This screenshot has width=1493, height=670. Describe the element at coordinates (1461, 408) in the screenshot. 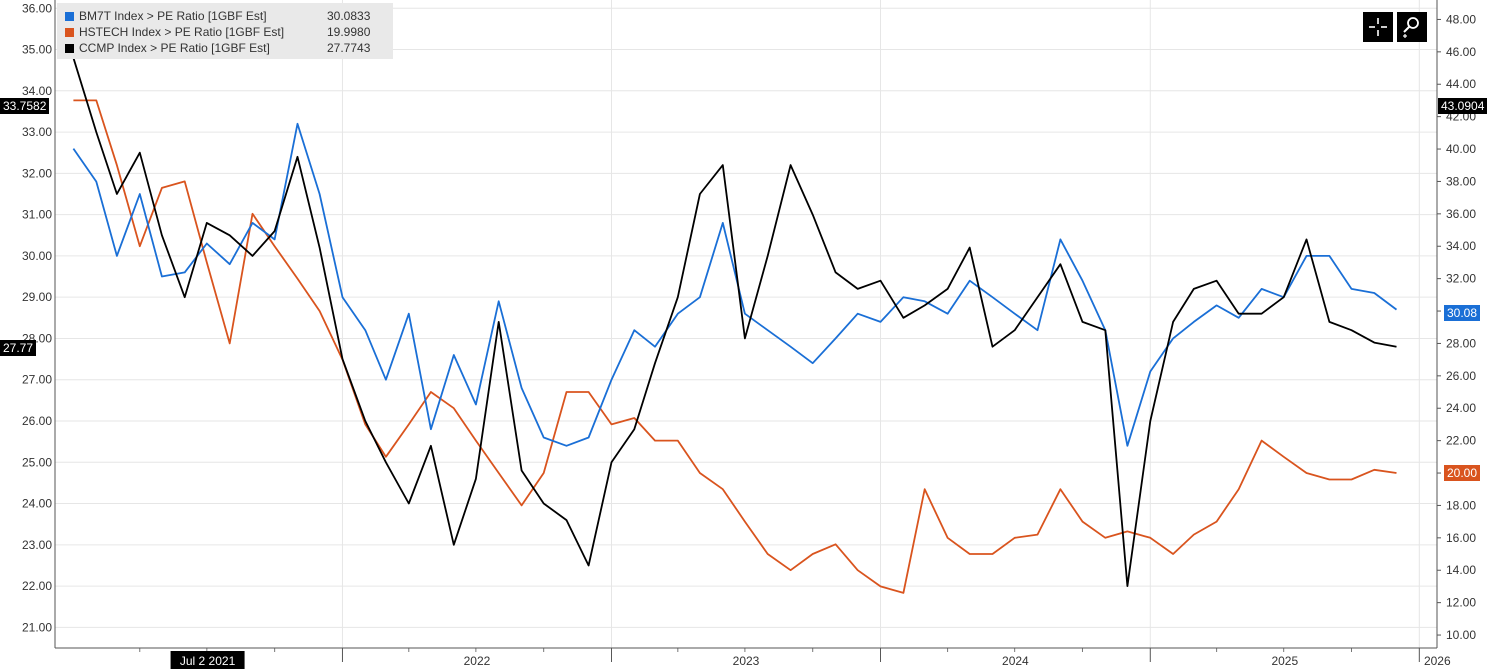

I see `right-axis-tick-label: 24.00` at that location.